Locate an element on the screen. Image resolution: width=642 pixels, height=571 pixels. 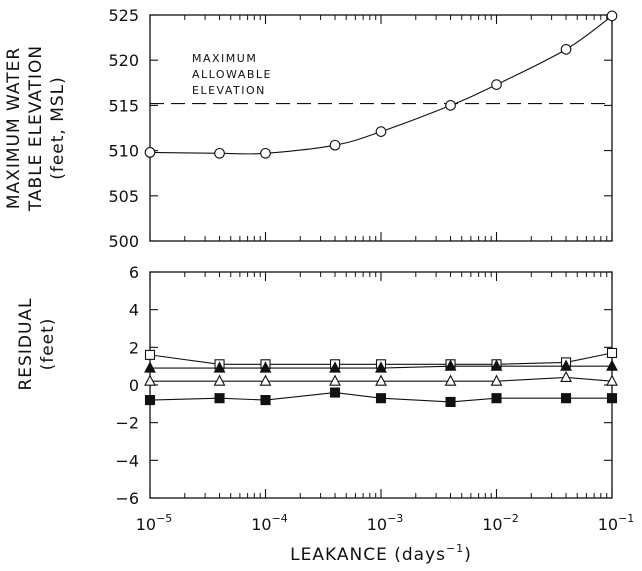
x-tick-label: 10⁻³ is located at coordinates (385, 523).